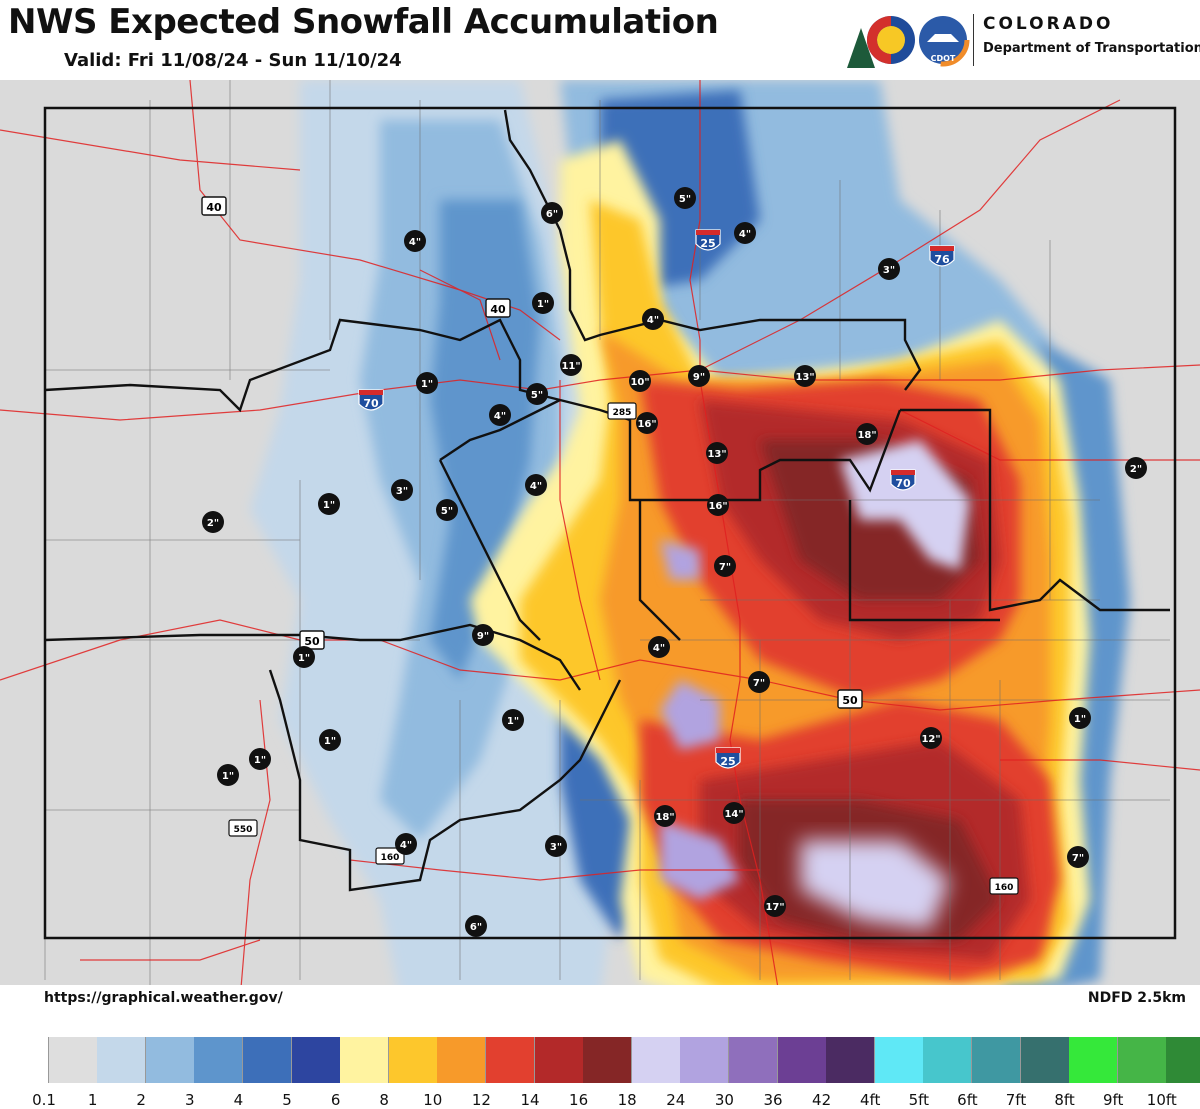  I want to click on svg-text: 10", so click(639, 382).